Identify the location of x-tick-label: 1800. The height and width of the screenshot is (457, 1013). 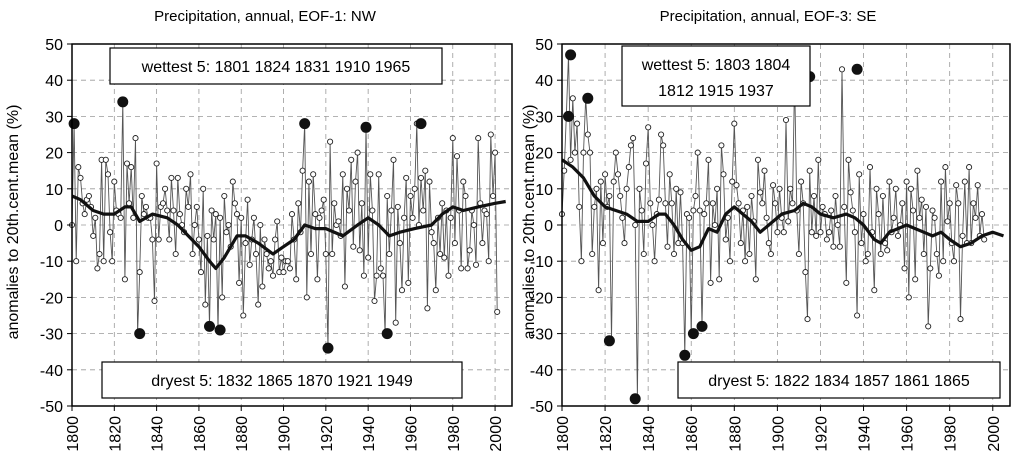
(73, 434).